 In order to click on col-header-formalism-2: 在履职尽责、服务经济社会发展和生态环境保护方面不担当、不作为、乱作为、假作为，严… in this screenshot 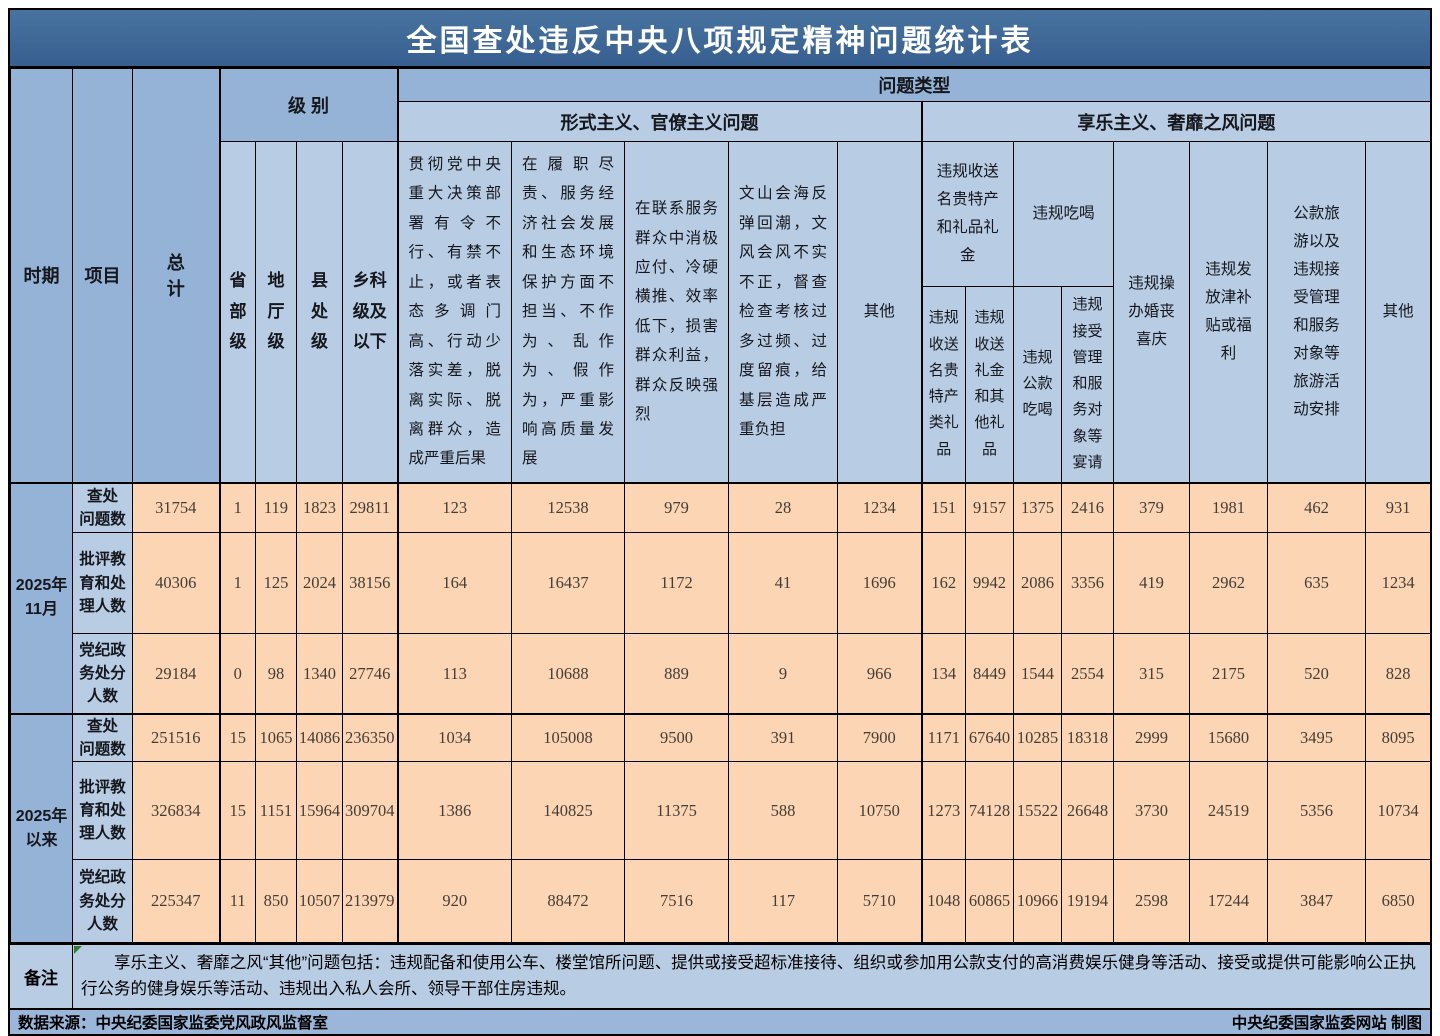, I will do `click(568, 312)`.